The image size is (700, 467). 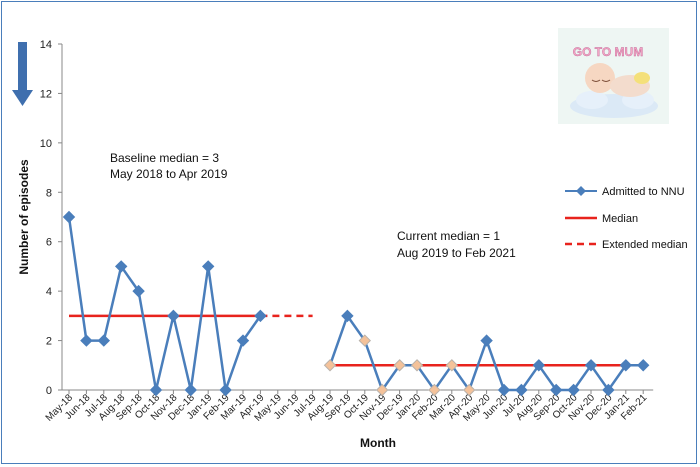 I want to click on x-axis-title: Month, so click(x=378, y=443).